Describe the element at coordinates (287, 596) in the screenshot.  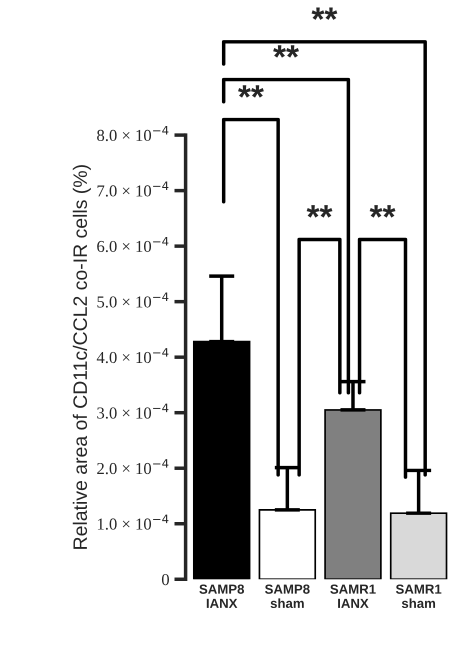
I see `x-tick-label: SAMP8 sham` at that location.